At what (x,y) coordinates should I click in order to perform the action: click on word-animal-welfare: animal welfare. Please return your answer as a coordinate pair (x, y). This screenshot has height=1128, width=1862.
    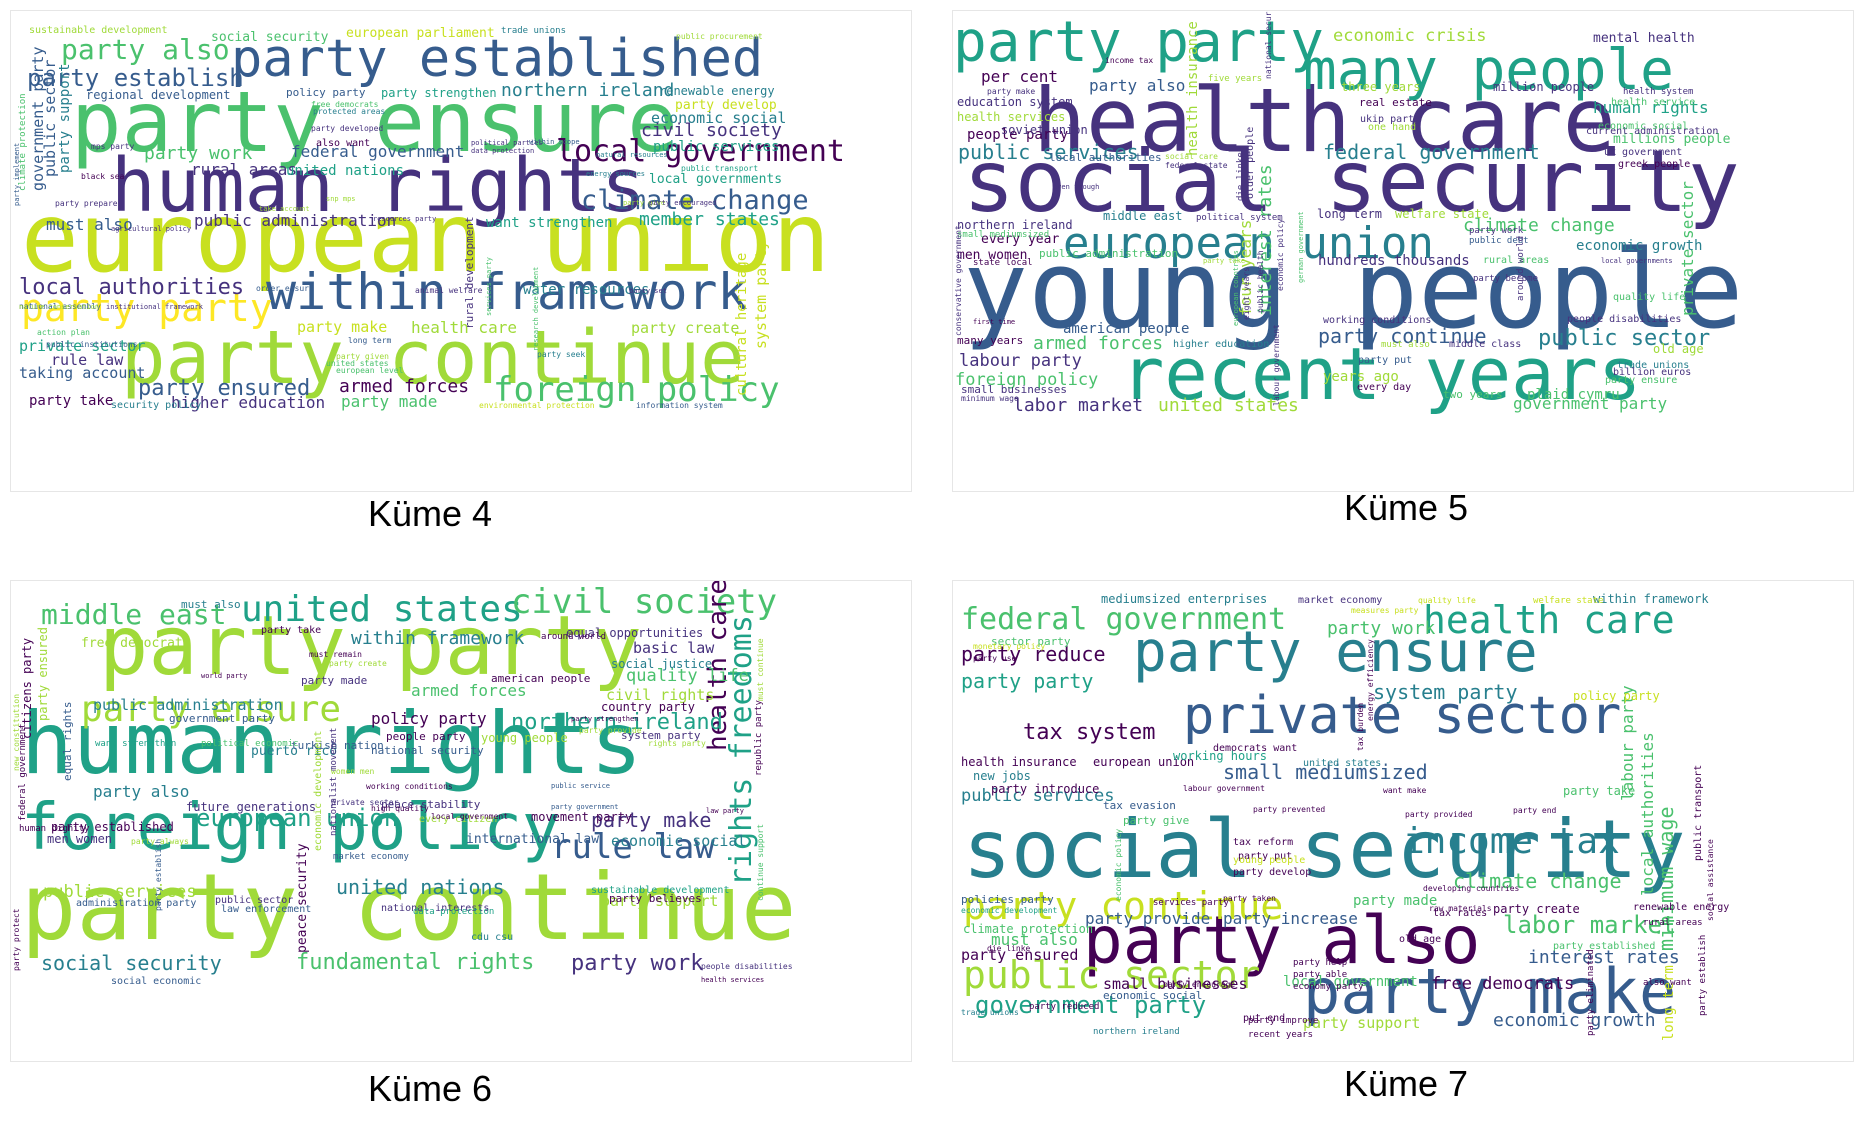
    Looking at the image, I should click on (449, 290).